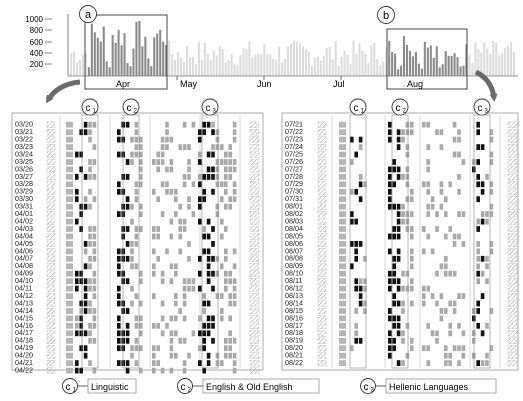  I want to click on date-label: 08/05, so click(294, 235).